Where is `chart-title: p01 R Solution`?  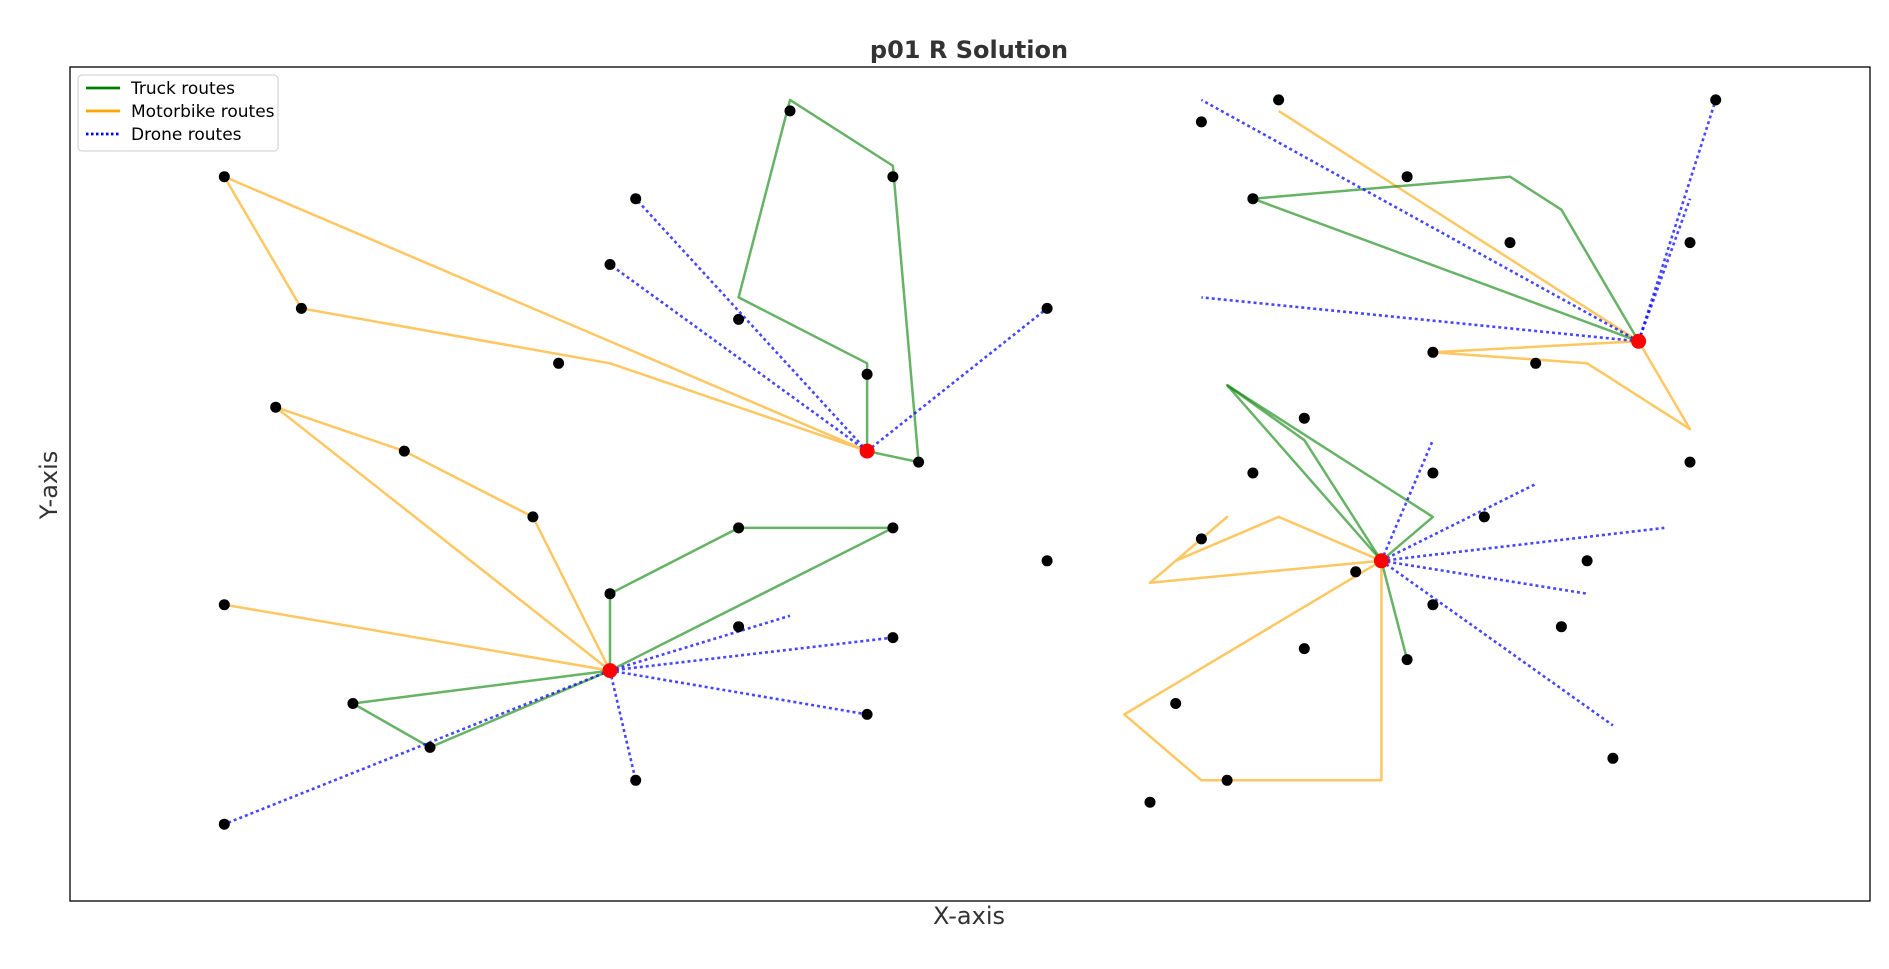 chart-title: p01 R Solution is located at coordinates (969, 50).